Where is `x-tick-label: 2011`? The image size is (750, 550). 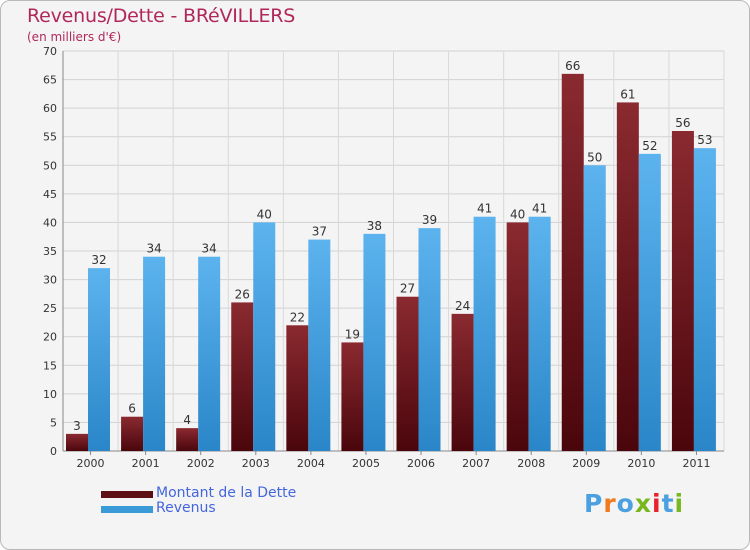 x-tick-label: 2011 is located at coordinates (696, 463).